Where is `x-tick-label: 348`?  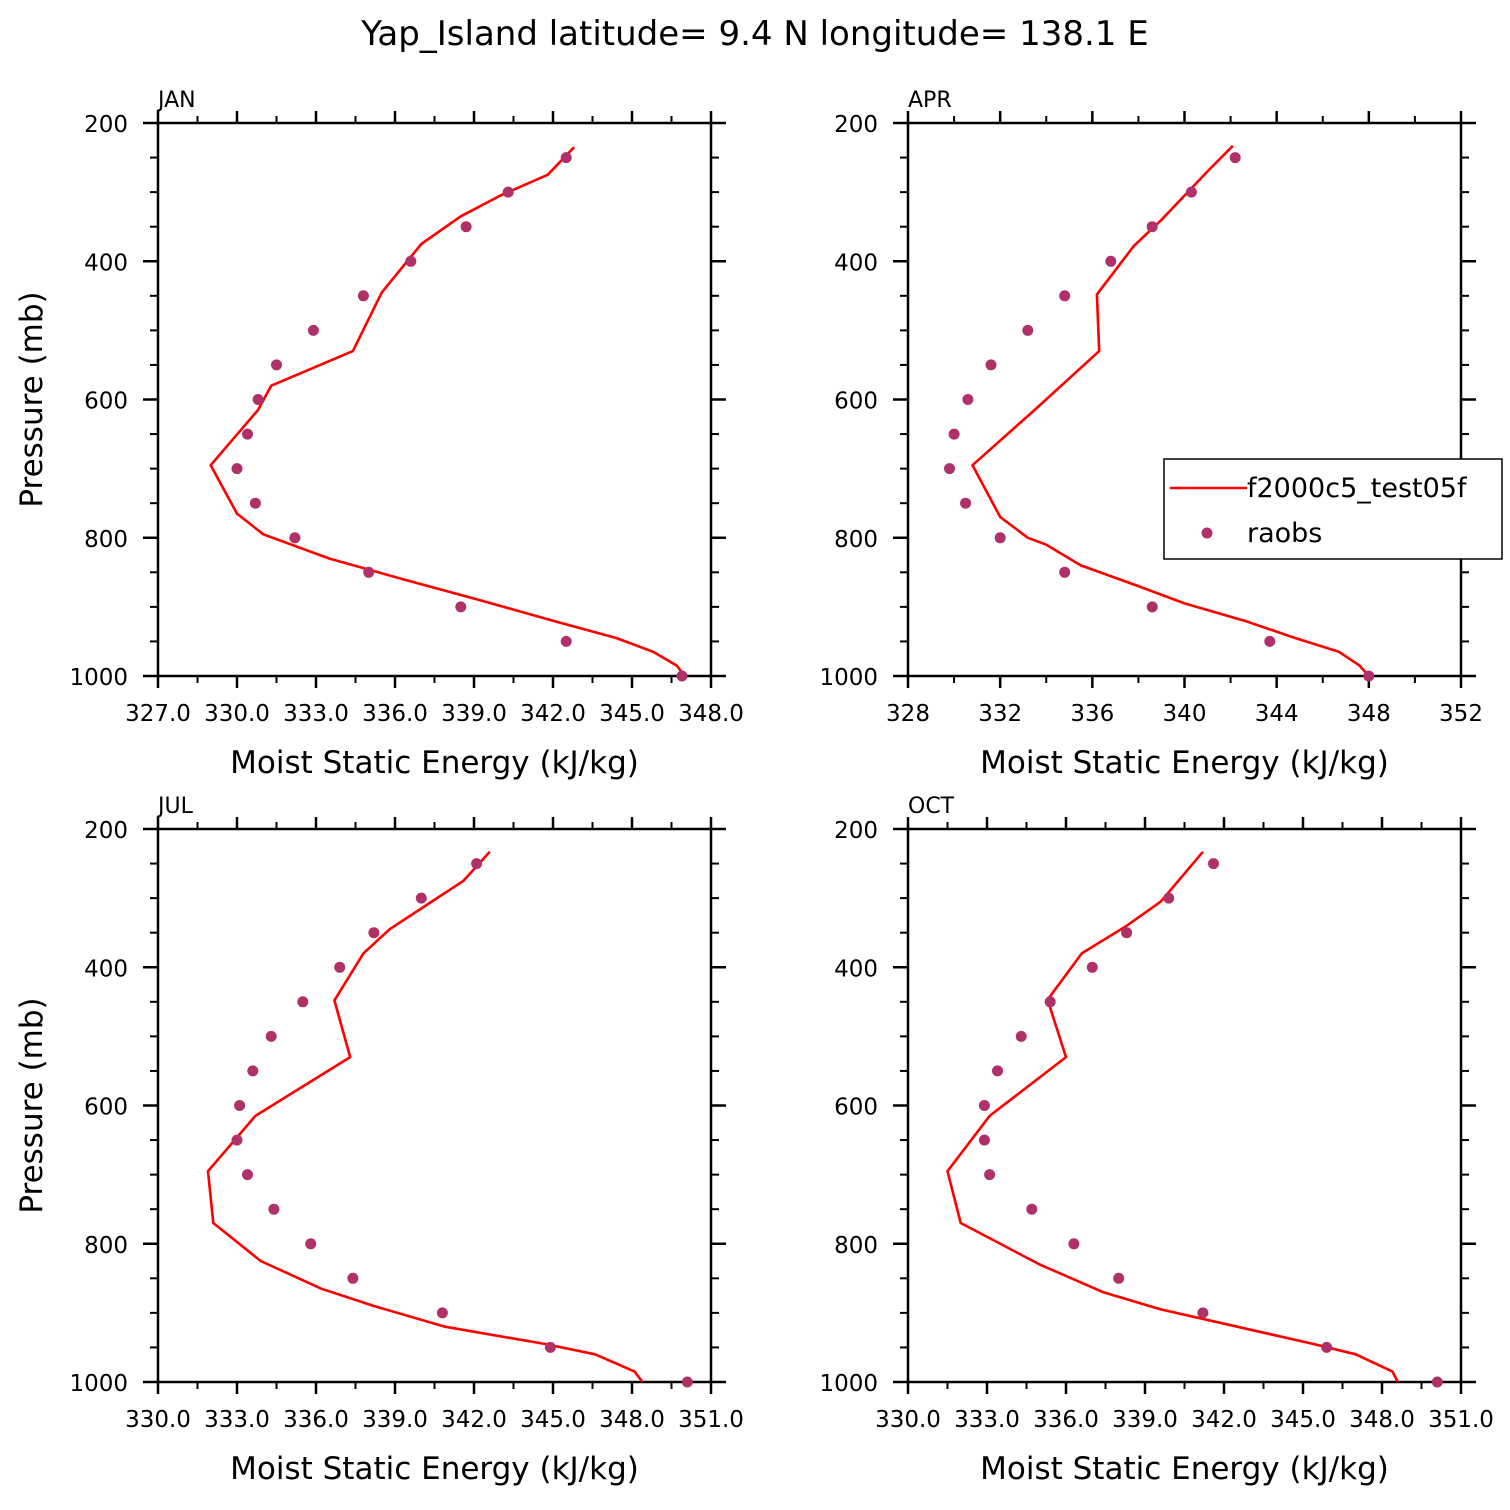 x-tick-label: 348 is located at coordinates (1369, 714).